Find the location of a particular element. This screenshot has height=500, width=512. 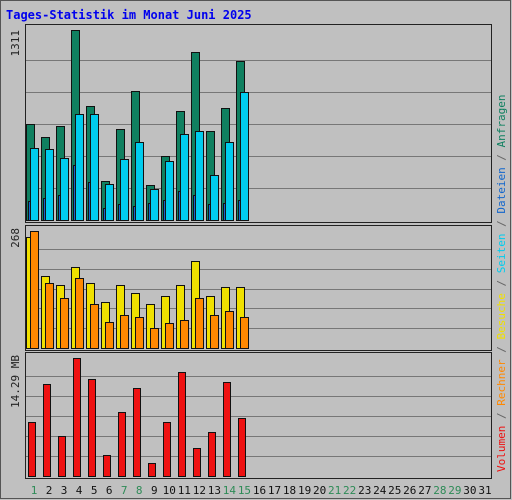

legend-entry: Anfragen is located at coordinates (501, 120).